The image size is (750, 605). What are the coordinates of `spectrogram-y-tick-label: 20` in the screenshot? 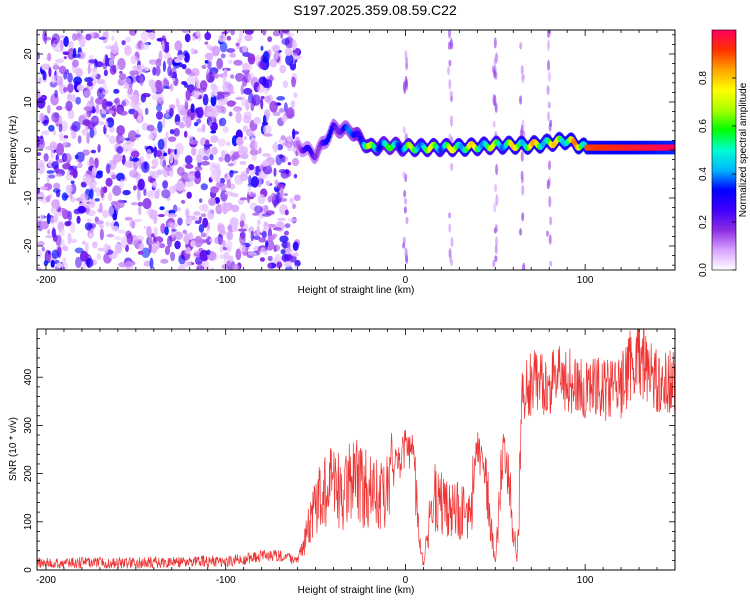 It's located at (28, 54).